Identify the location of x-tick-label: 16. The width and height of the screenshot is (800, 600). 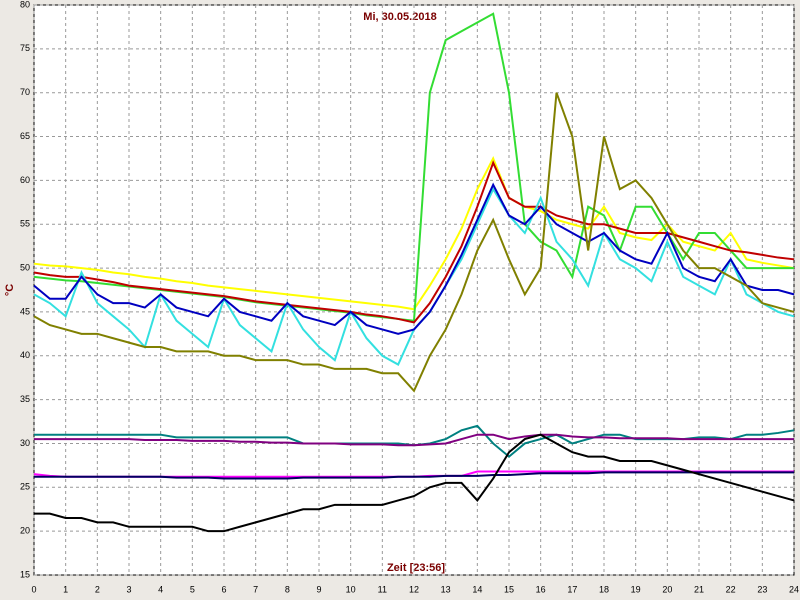
(541, 589).